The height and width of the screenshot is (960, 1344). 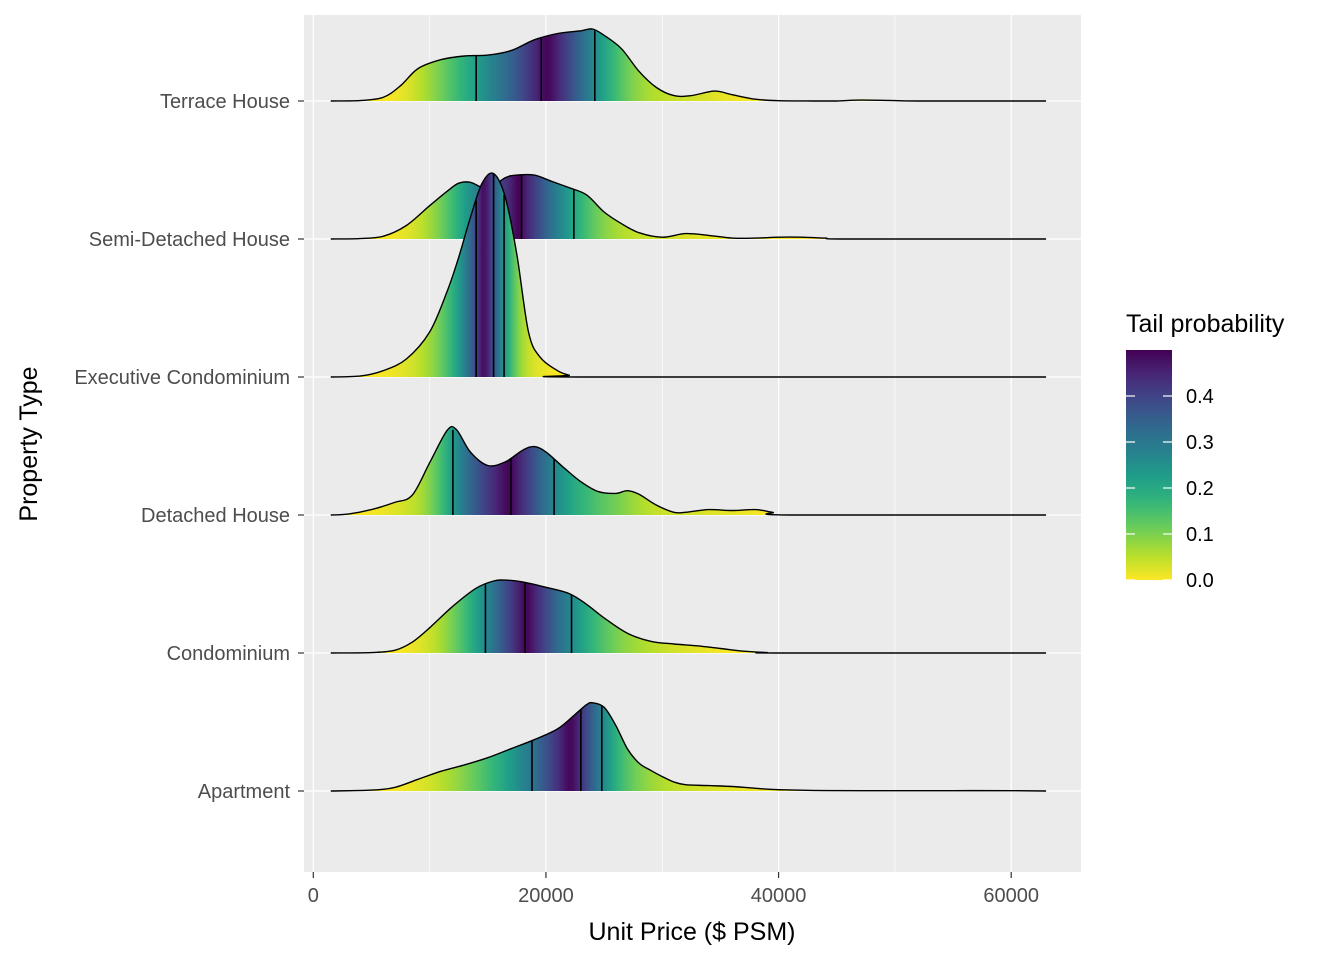 I want to click on ridge-condominium, so click(x=688, y=616).